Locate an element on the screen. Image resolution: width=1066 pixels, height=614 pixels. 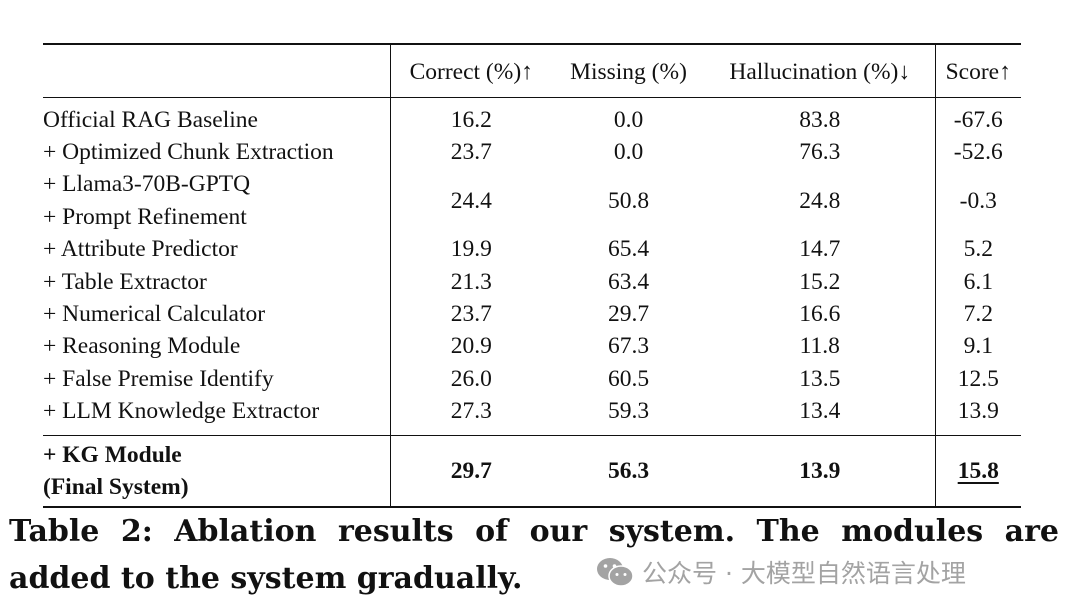
hallucination-cell: 11.8 is located at coordinates (819, 346).